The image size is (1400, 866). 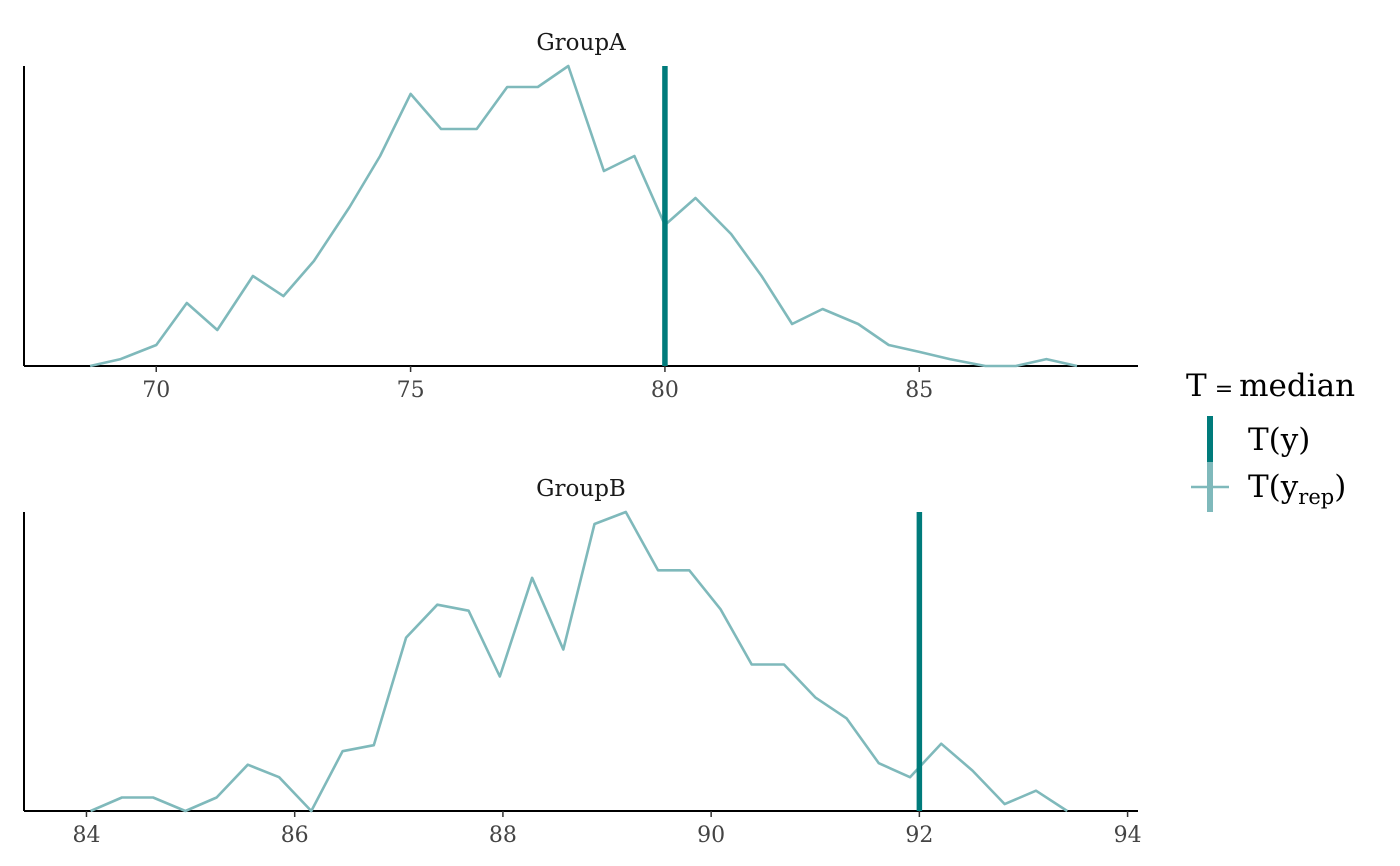 I want to click on legend-title-equals: =, so click(x=1224, y=389).